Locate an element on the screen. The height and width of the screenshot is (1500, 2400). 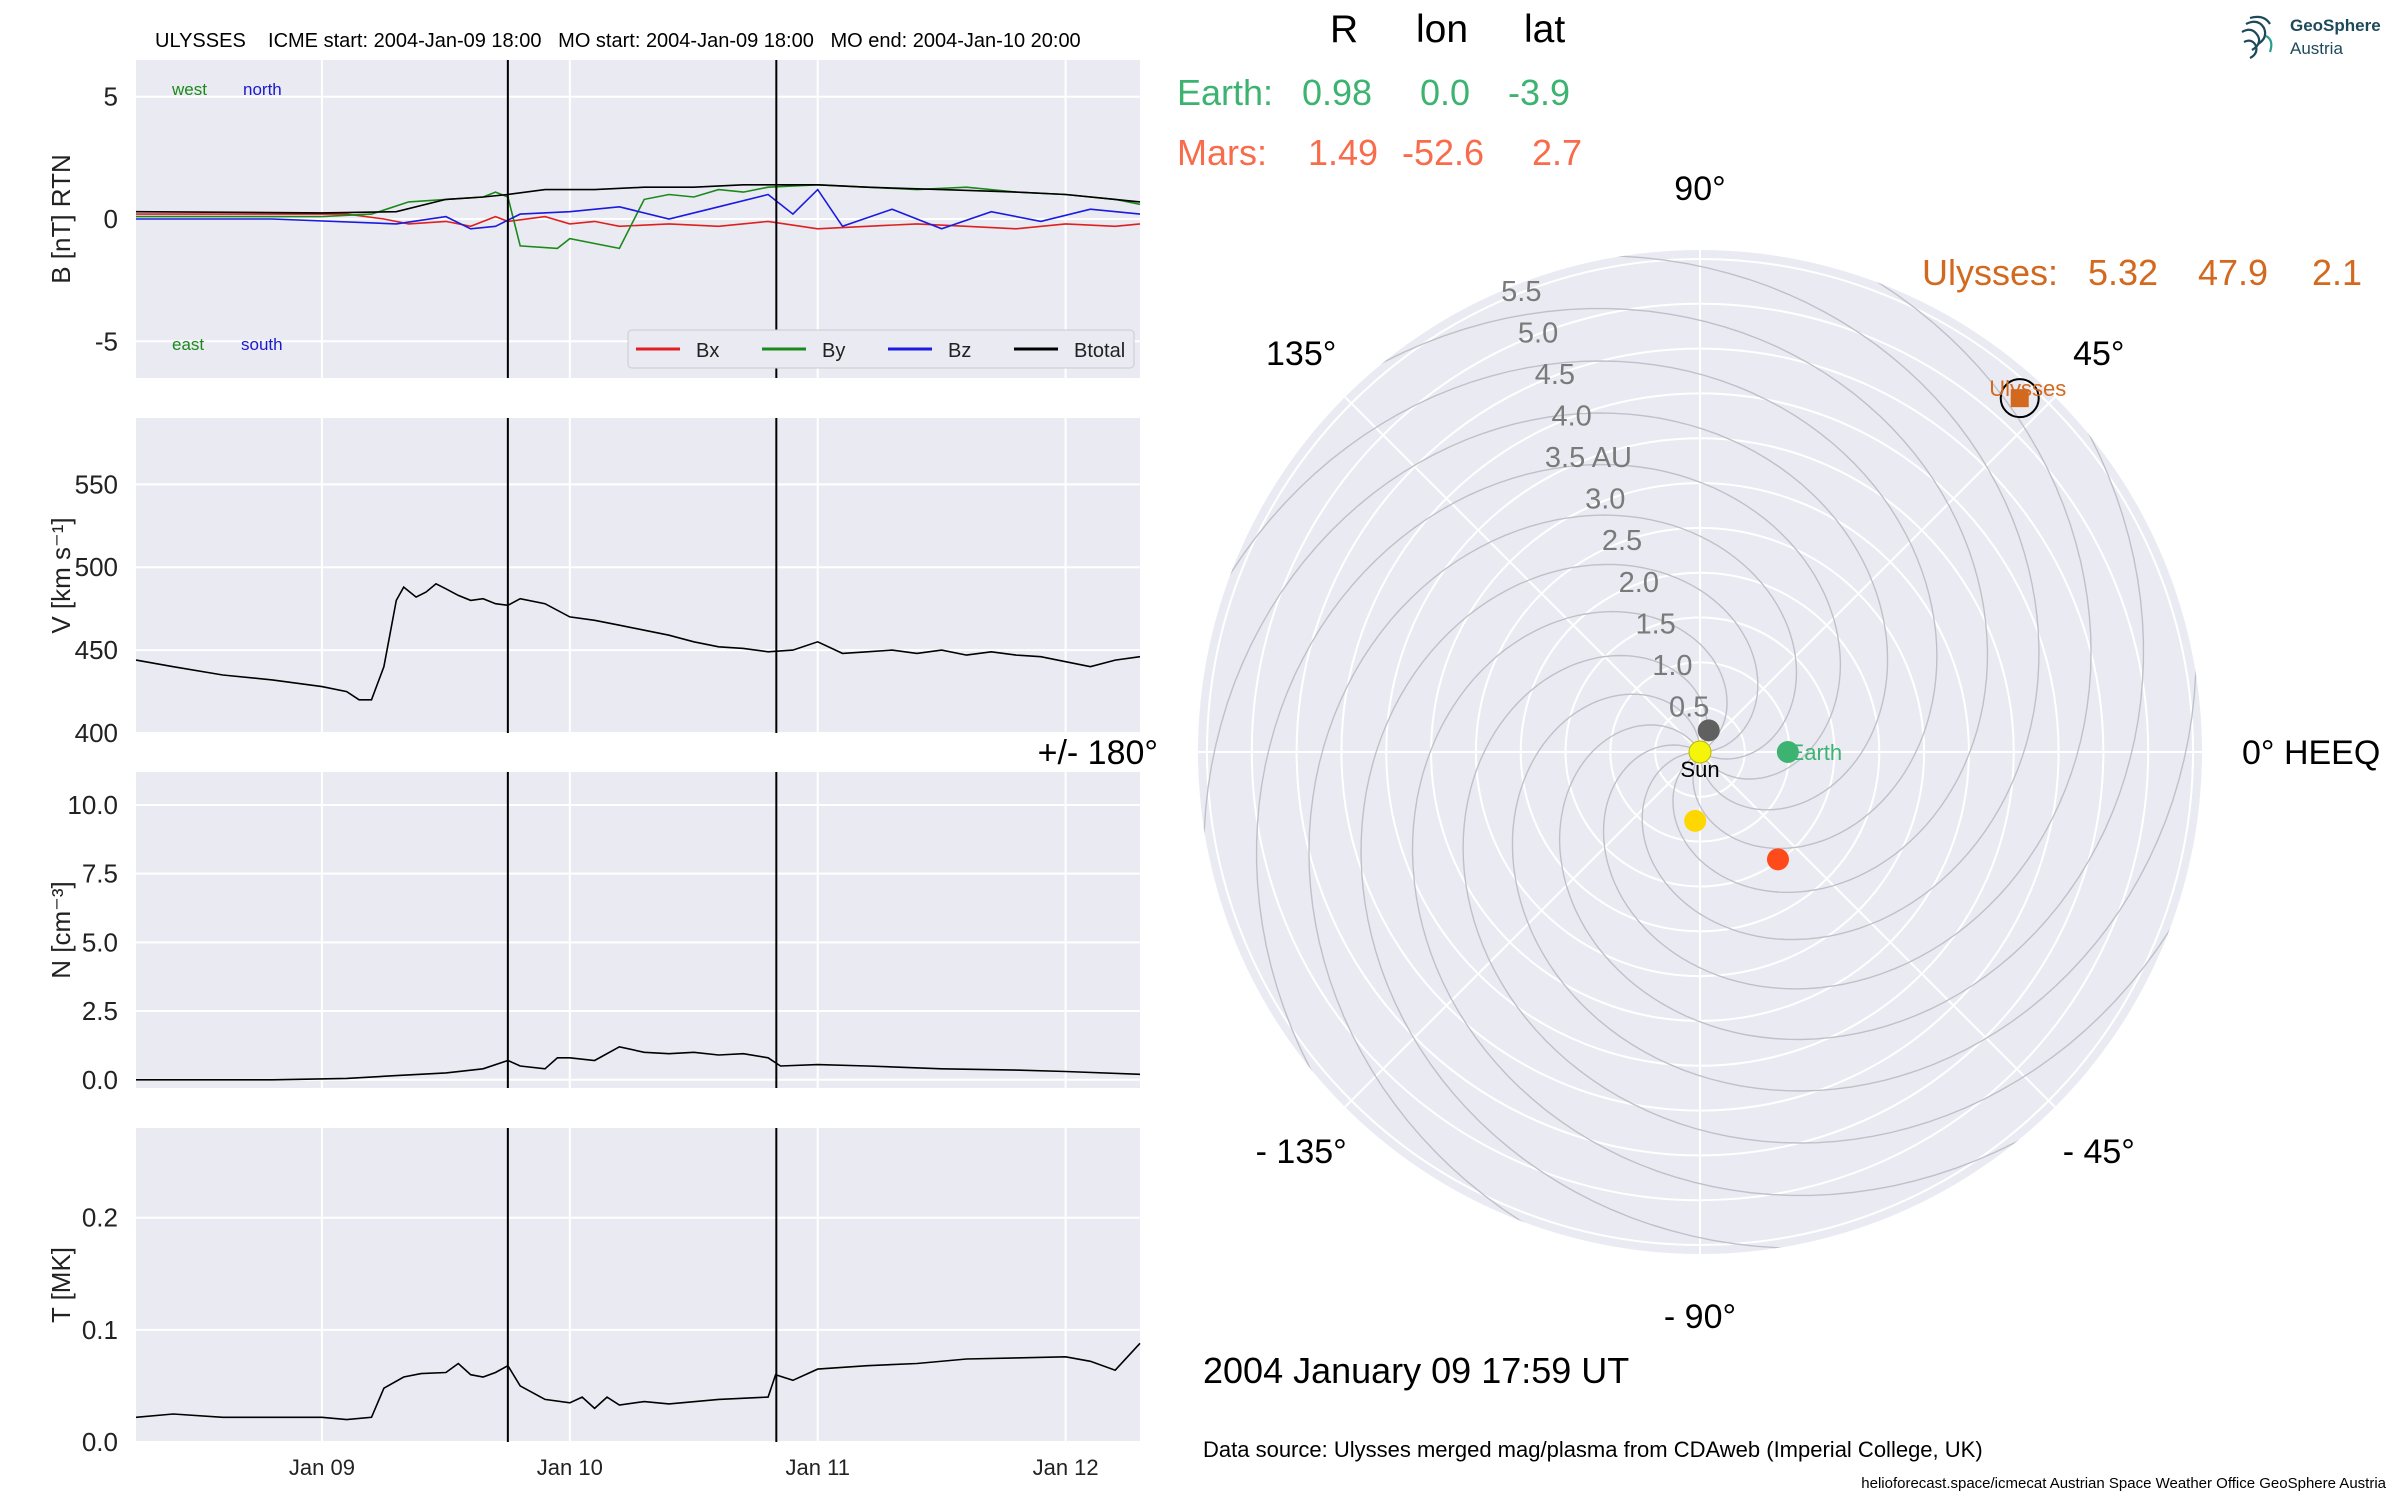
density-plot-area is located at coordinates (638, 930).